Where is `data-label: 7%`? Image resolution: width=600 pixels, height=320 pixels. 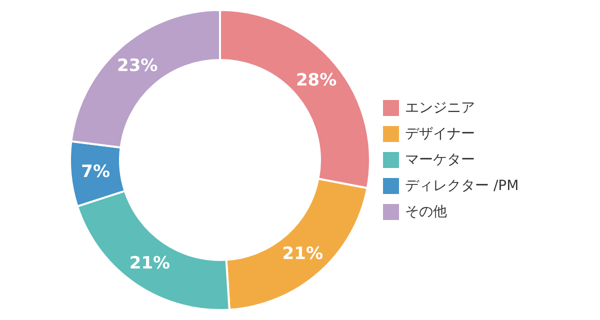 data-label: 7% is located at coordinates (95, 172).